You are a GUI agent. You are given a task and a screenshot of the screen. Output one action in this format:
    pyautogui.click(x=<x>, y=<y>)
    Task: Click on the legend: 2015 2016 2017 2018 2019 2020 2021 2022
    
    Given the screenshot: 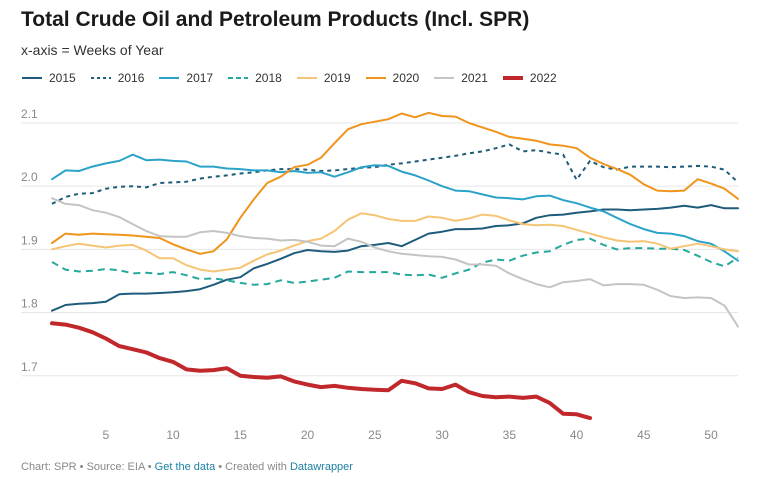 What is the action you would take?
    pyautogui.click(x=296, y=78)
    